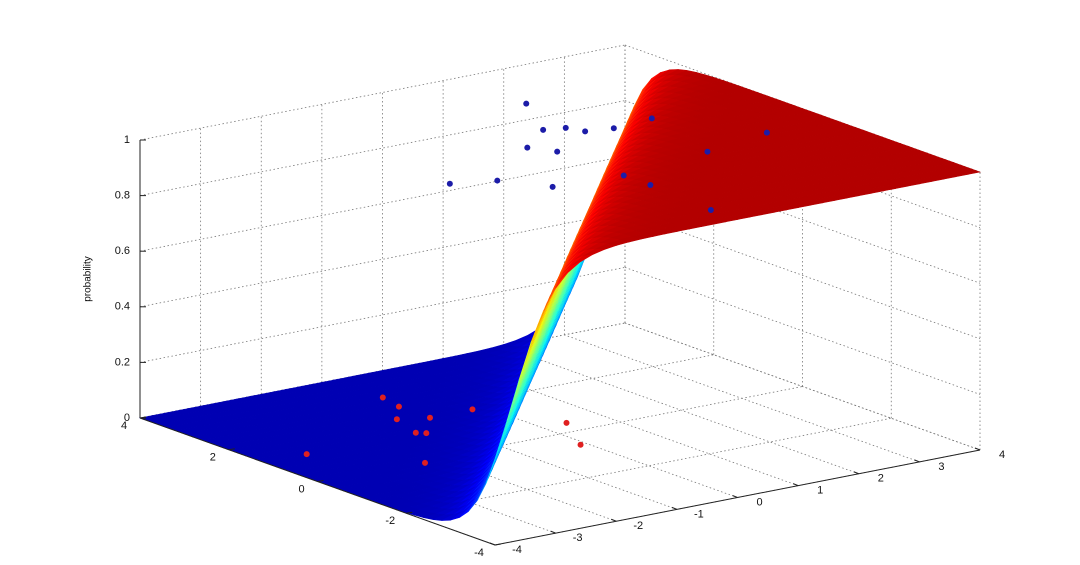  What do you see at coordinates (496, 452) in the screenshot?
I see `surface-patch` at bounding box center [496, 452].